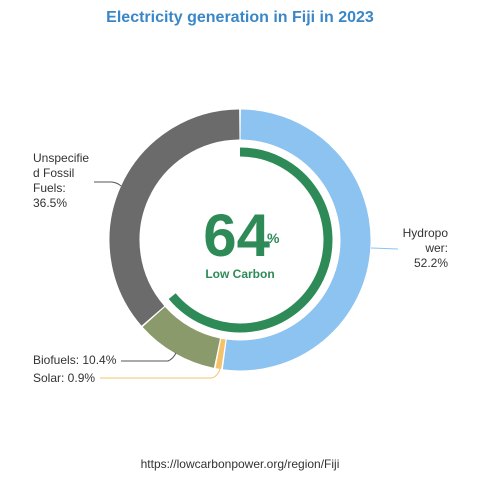  Describe the element at coordinates (240, 274) in the screenshot. I see `low-carbon-label: Low Carbon` at that location.